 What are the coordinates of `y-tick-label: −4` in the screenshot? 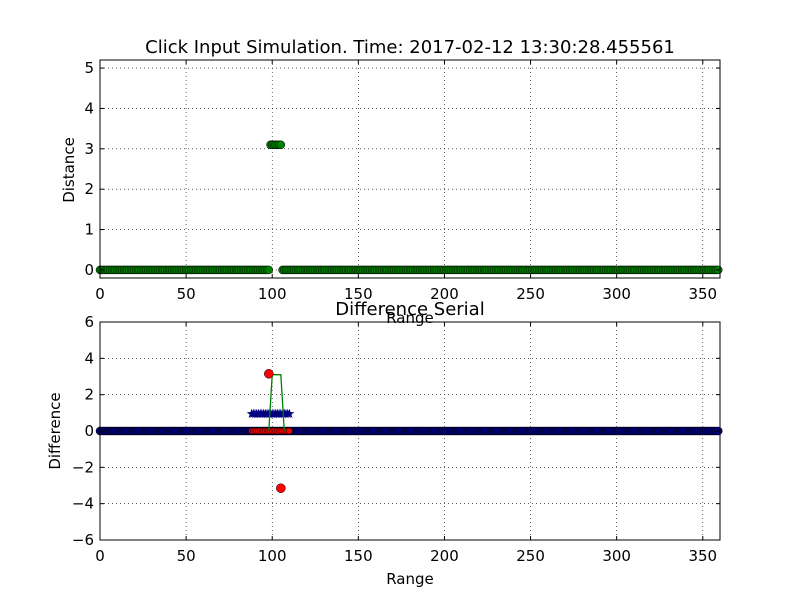 It's located at (83, 504).